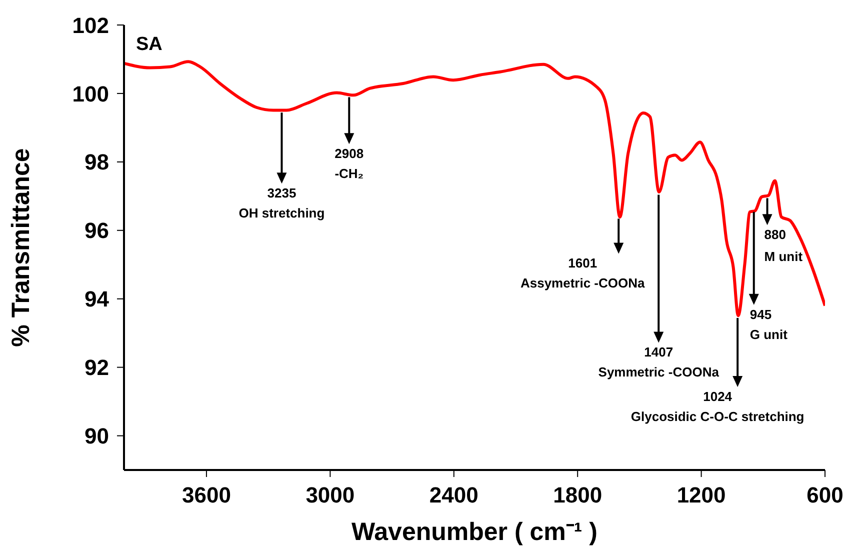  What do you see at coordinates (96, 367) in the screenshot?
I see `y-tick-label: 92` at bounding box center [96, 367].